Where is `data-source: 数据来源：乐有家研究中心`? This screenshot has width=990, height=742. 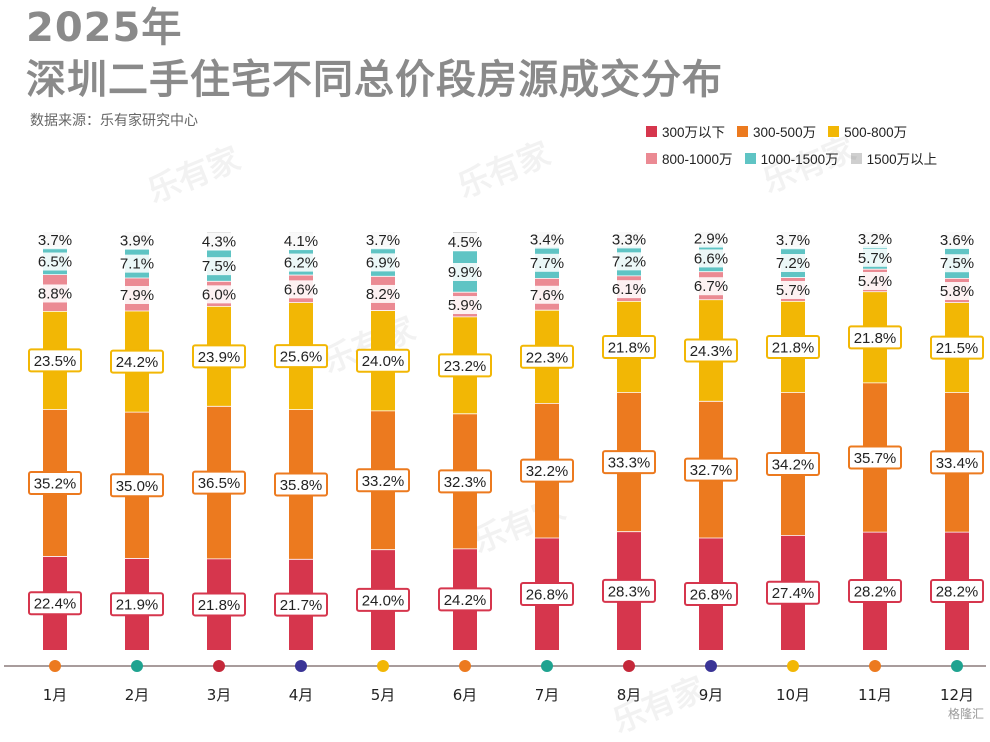 data-source: 数据来源：乐有家研究中心 is located at coordinates (114, 121).